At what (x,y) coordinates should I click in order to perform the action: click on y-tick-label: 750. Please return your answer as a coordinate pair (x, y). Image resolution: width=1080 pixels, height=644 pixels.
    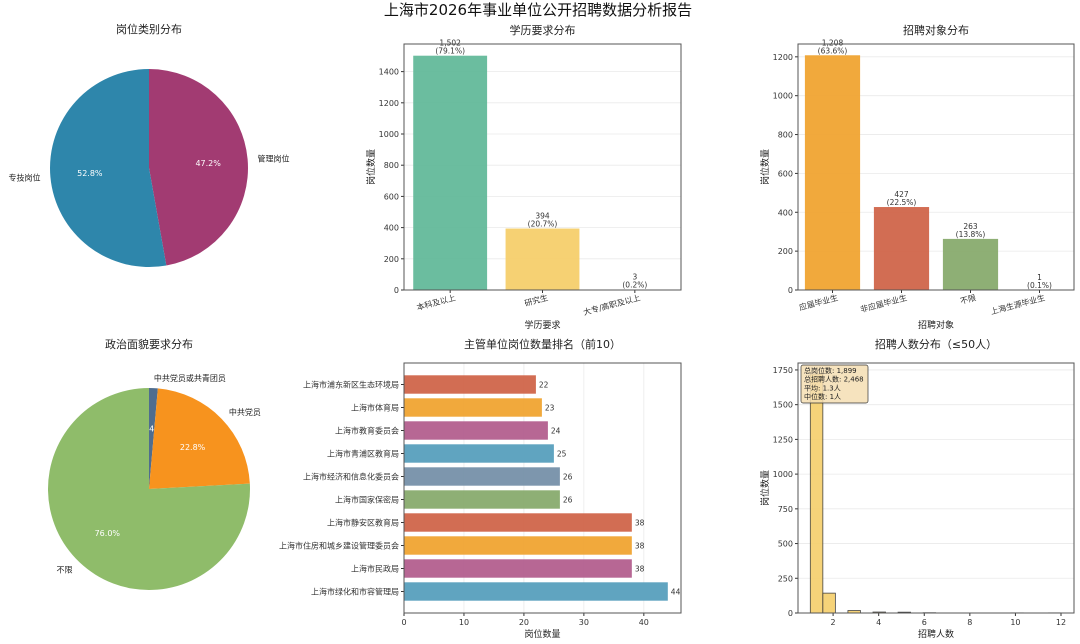
    Looking at the image, I should click on (785, 509).